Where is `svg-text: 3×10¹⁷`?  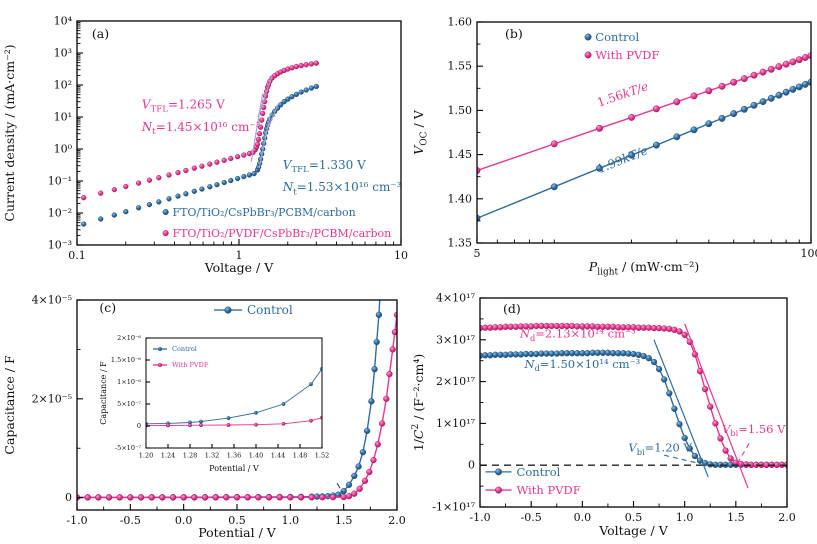 svg-text: 3×10¹⁷ is located at coordinates (456, 339).